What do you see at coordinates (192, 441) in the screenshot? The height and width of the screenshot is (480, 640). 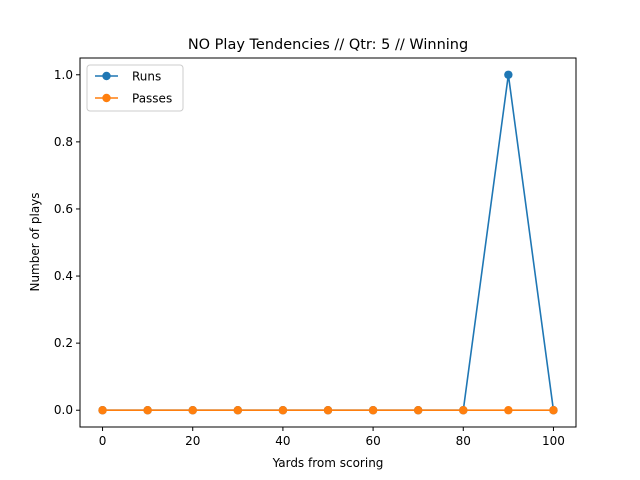 I see `x-tick-label: 20` at bounding box center [192, 441].